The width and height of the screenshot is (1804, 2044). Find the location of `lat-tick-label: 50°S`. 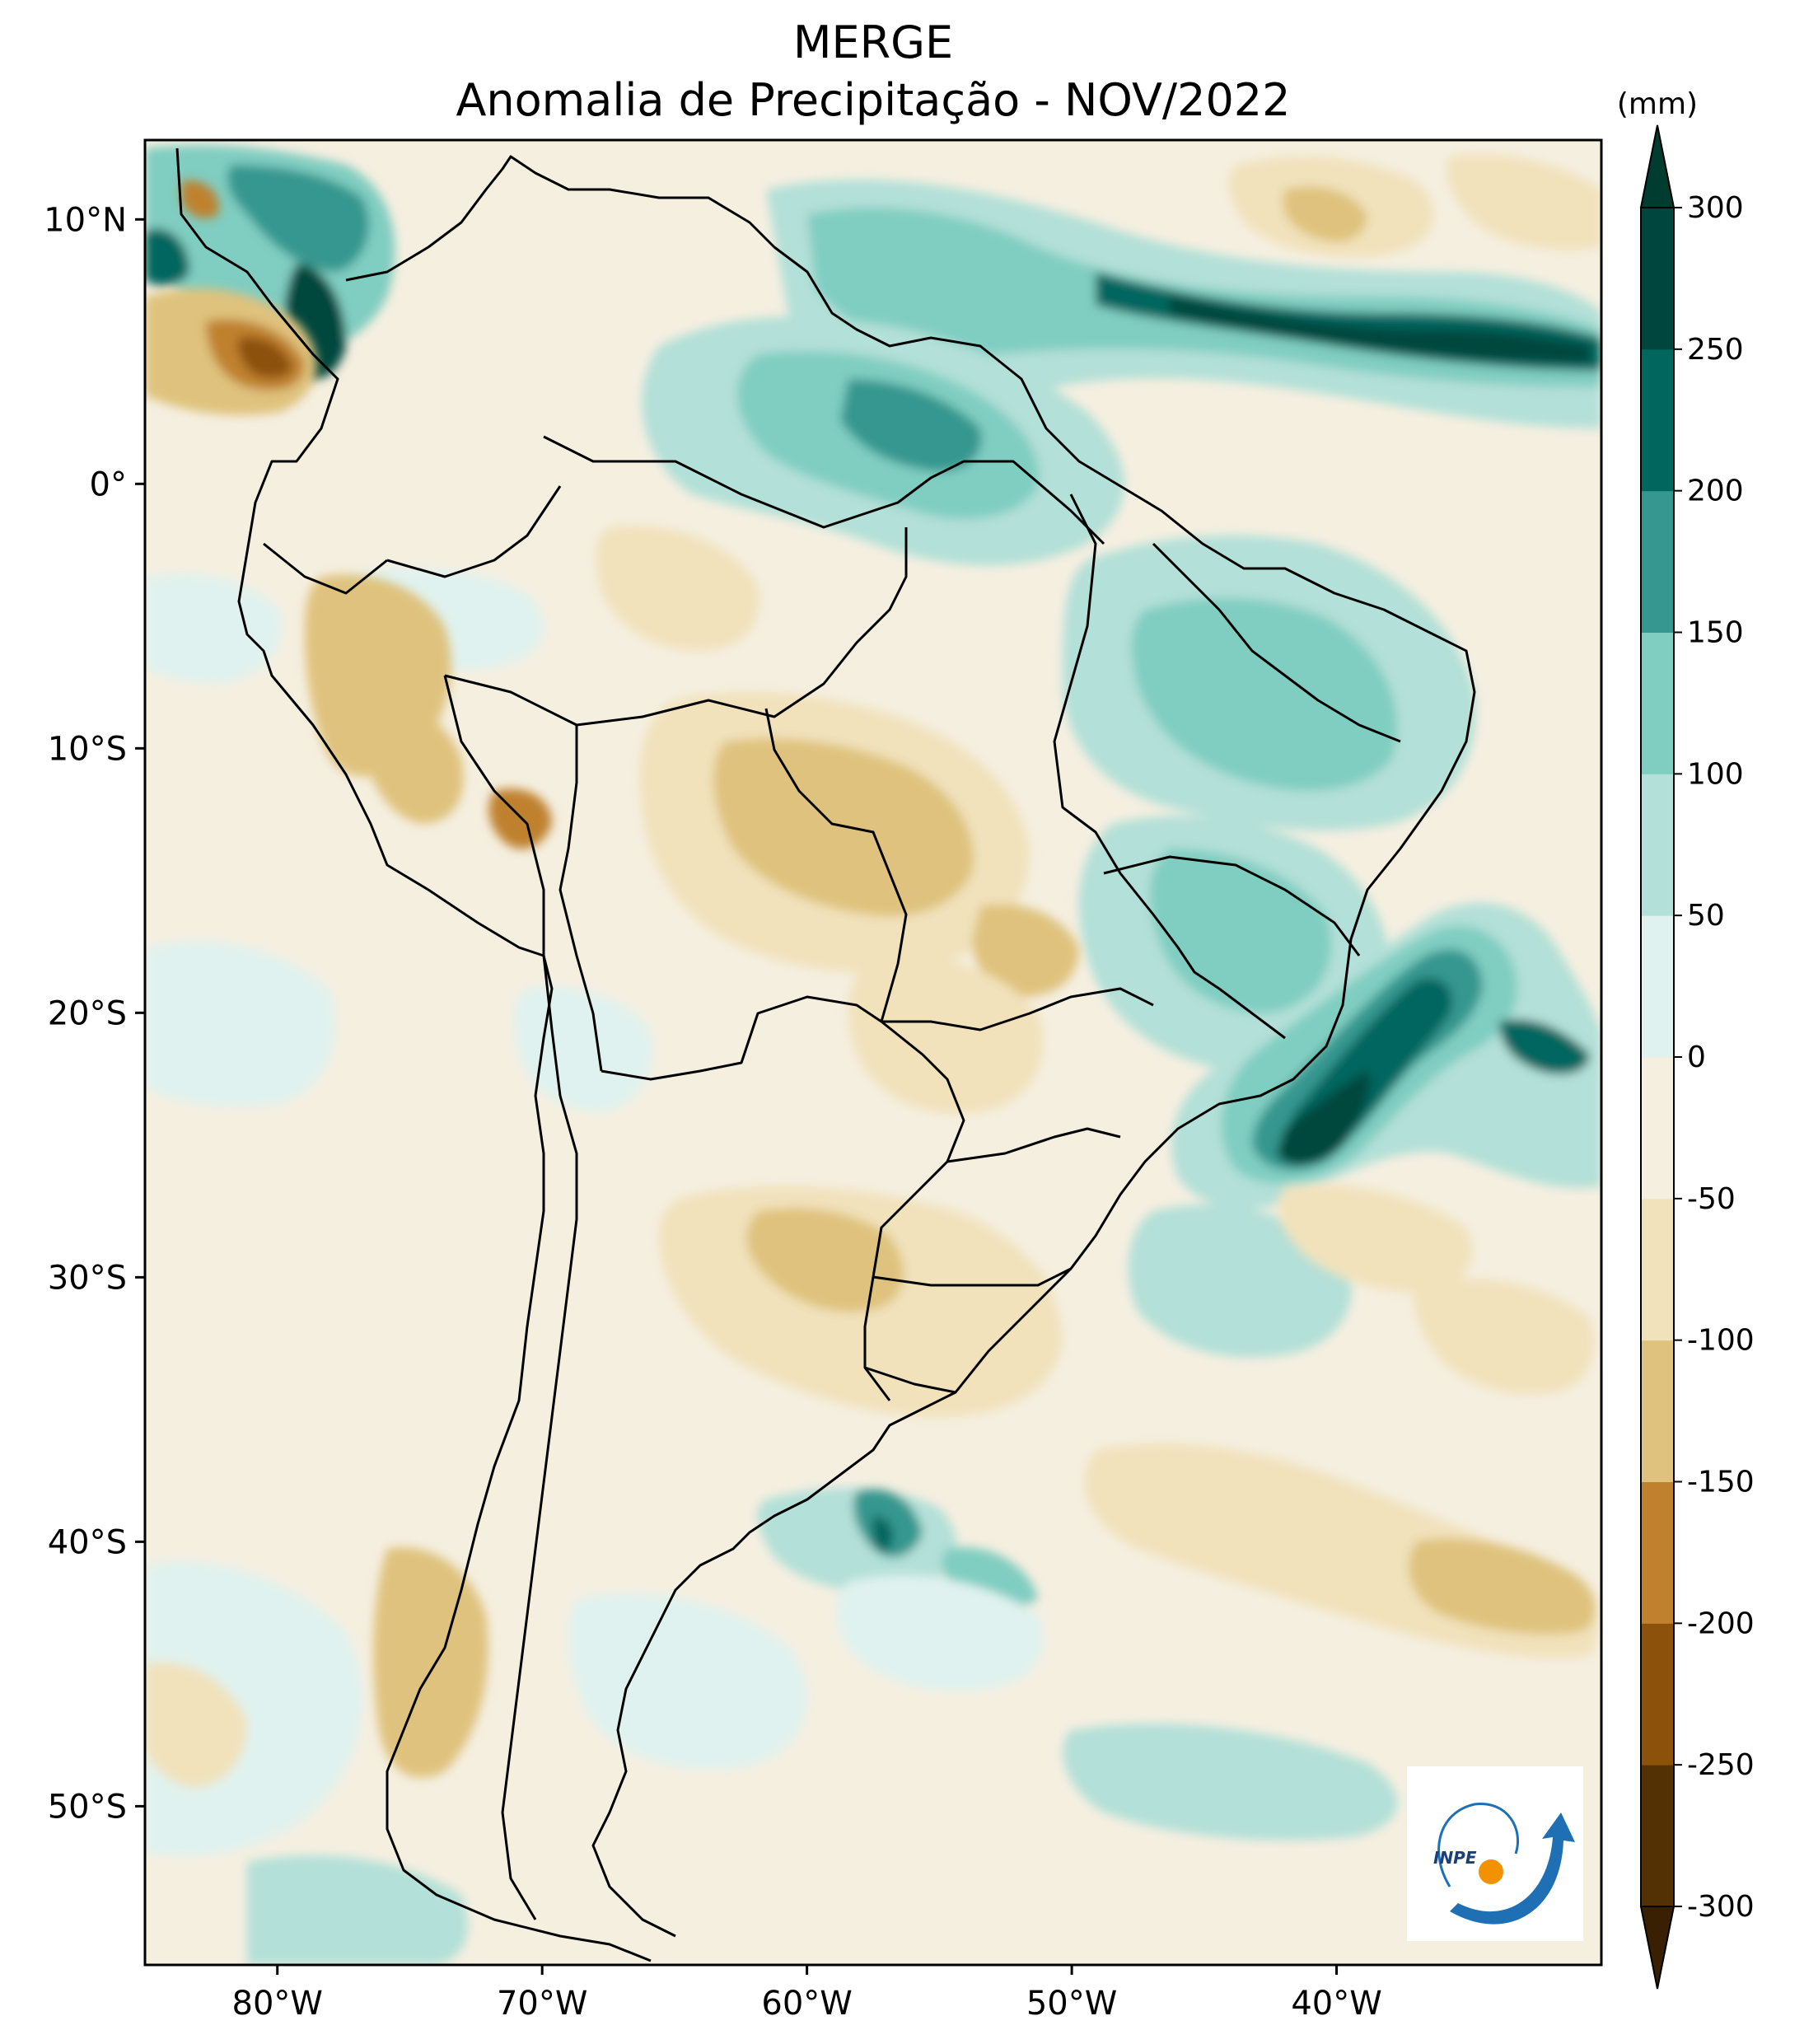

lat-tick-label: 50°S is located at coordinates (87, 1807).